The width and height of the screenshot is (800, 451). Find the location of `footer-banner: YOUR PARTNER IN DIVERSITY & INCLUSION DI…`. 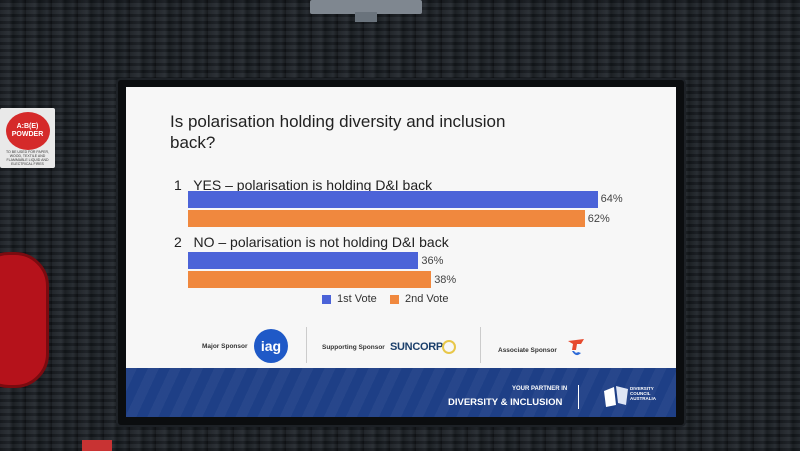

footer-banner: YOUR PARTNER IN DIVERSITY & INCLUSION DI… is located at coordinates (401, 392).